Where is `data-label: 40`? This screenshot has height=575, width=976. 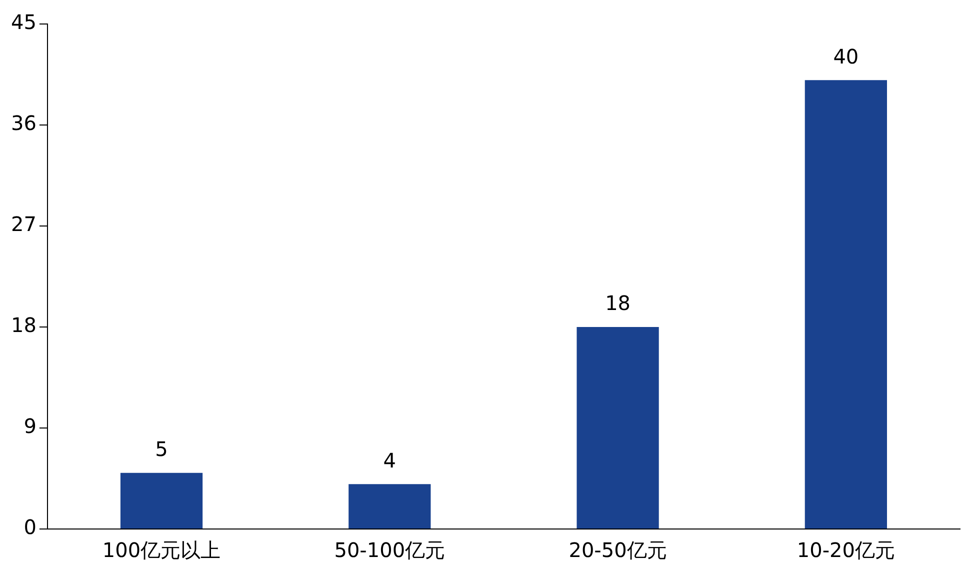 data-label: 40 is located at coordinates (846, 56).